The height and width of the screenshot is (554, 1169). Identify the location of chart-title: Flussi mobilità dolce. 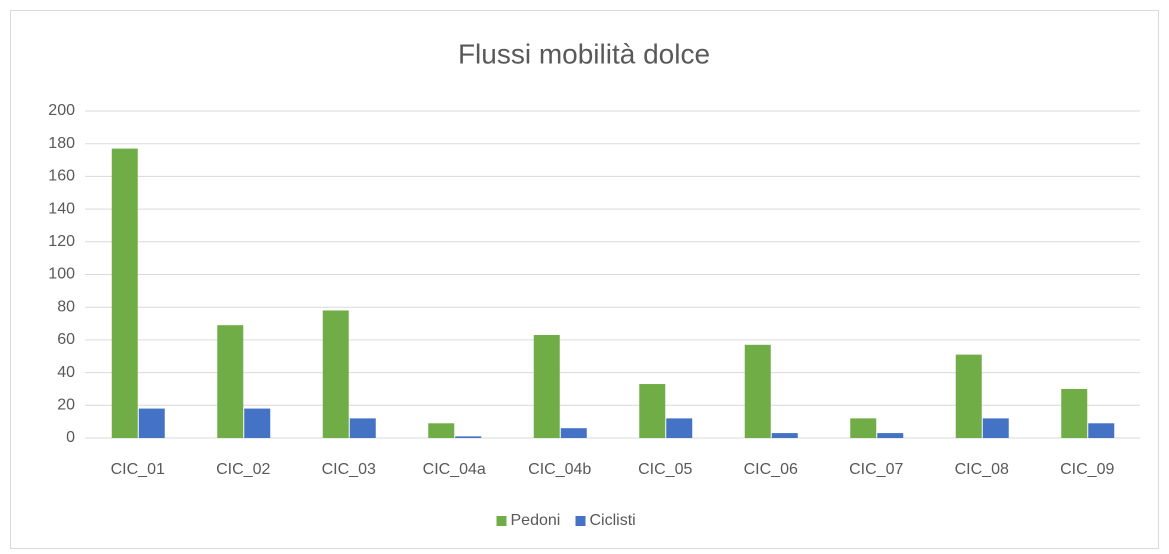
(584, 53).